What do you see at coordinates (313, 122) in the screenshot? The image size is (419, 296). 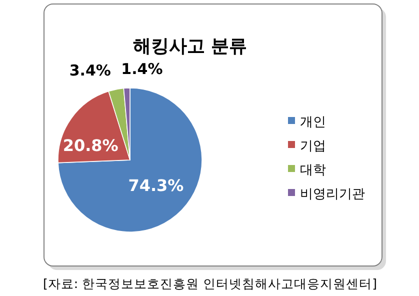 I see `legend-label: 개인` at bounding box center [313, 122].